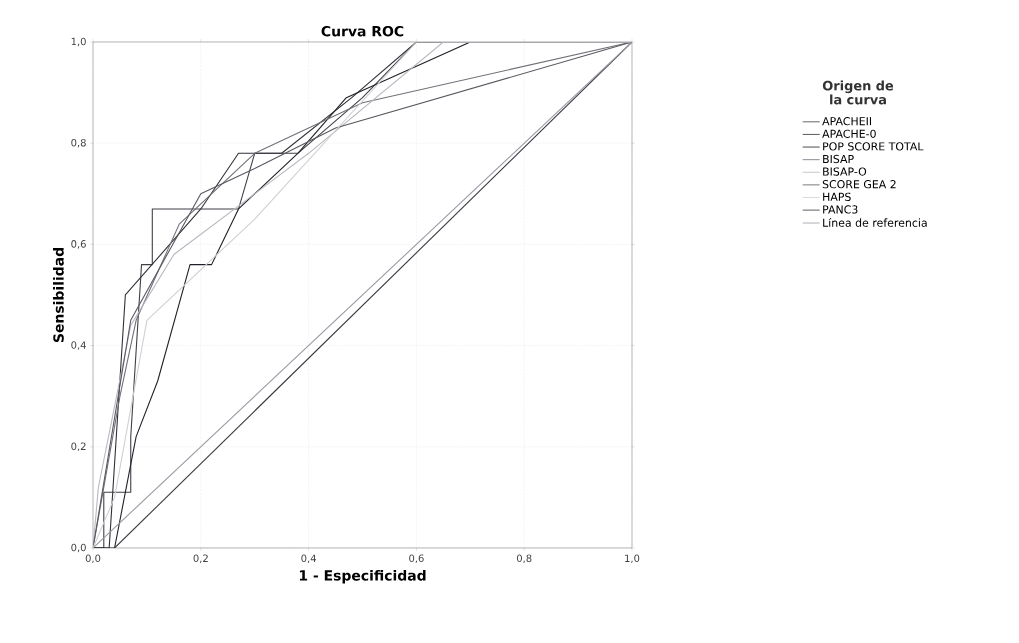  I want to click on y-tick-label: 0,2, so click(78, 447).